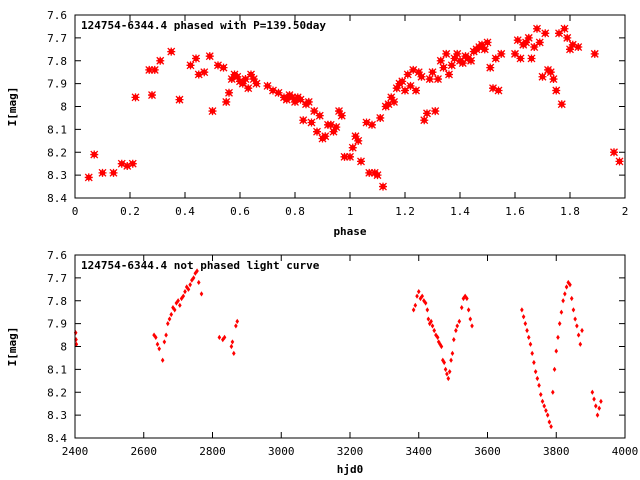  Describe the element at coordinates (570, 211) in the screenshot. I see `x-tick-label: 1.8` at that location.